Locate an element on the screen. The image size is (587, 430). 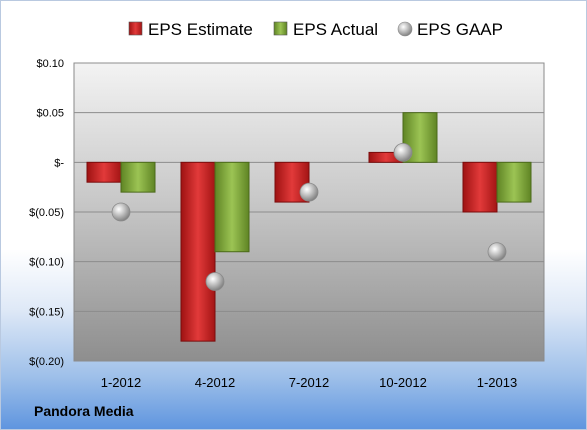
x-tick-label: 1-2013 is located at coordinates (497, 382).